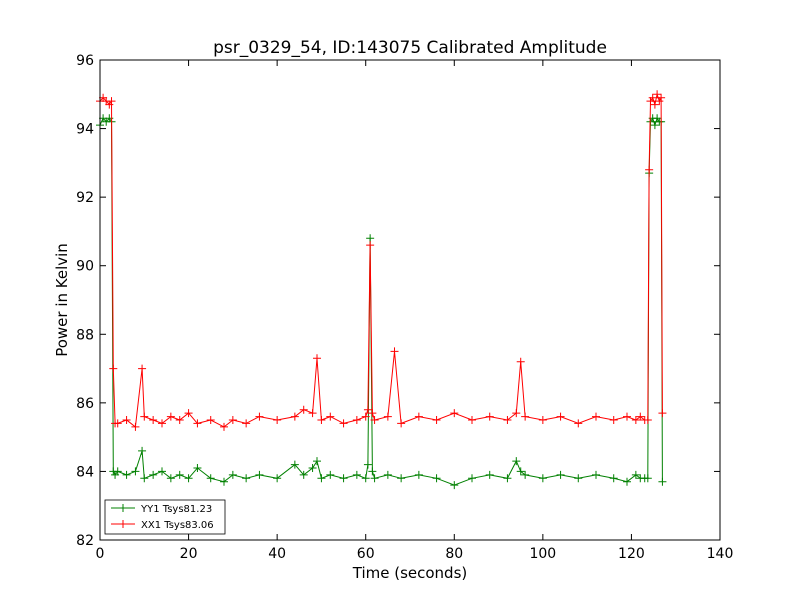  I want to click on legend-marker-yy1, so click(123, 508).